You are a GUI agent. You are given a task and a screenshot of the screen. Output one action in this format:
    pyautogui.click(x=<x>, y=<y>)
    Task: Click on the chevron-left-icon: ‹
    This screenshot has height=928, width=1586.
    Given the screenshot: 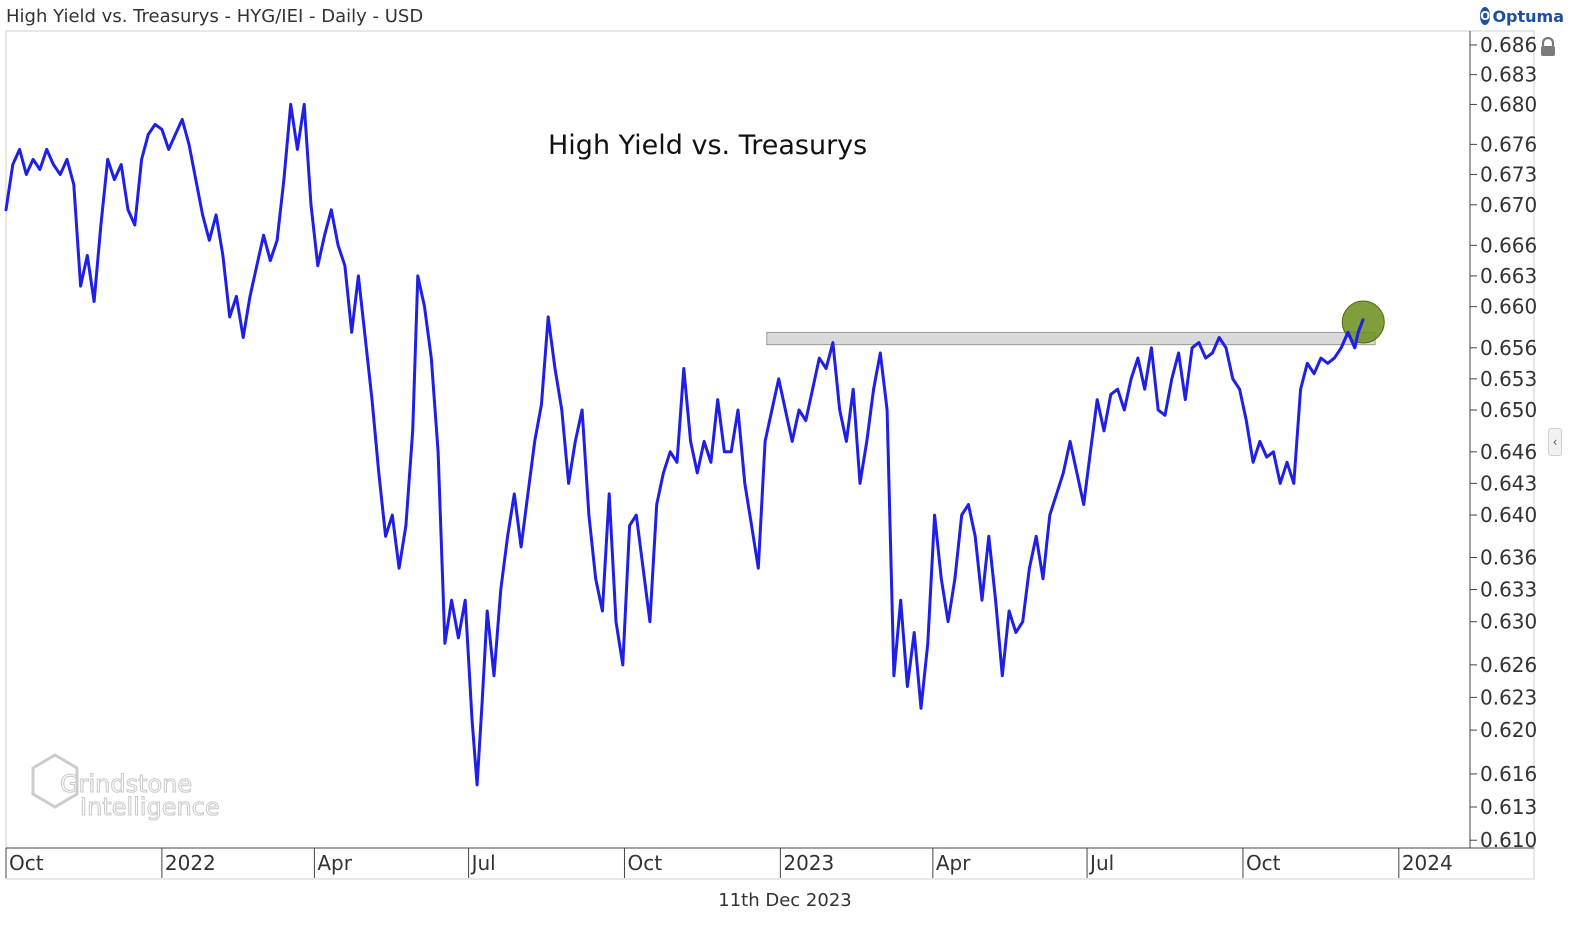 What is the action you would take?
    pyautogui.click(x=1555, y=442)
    